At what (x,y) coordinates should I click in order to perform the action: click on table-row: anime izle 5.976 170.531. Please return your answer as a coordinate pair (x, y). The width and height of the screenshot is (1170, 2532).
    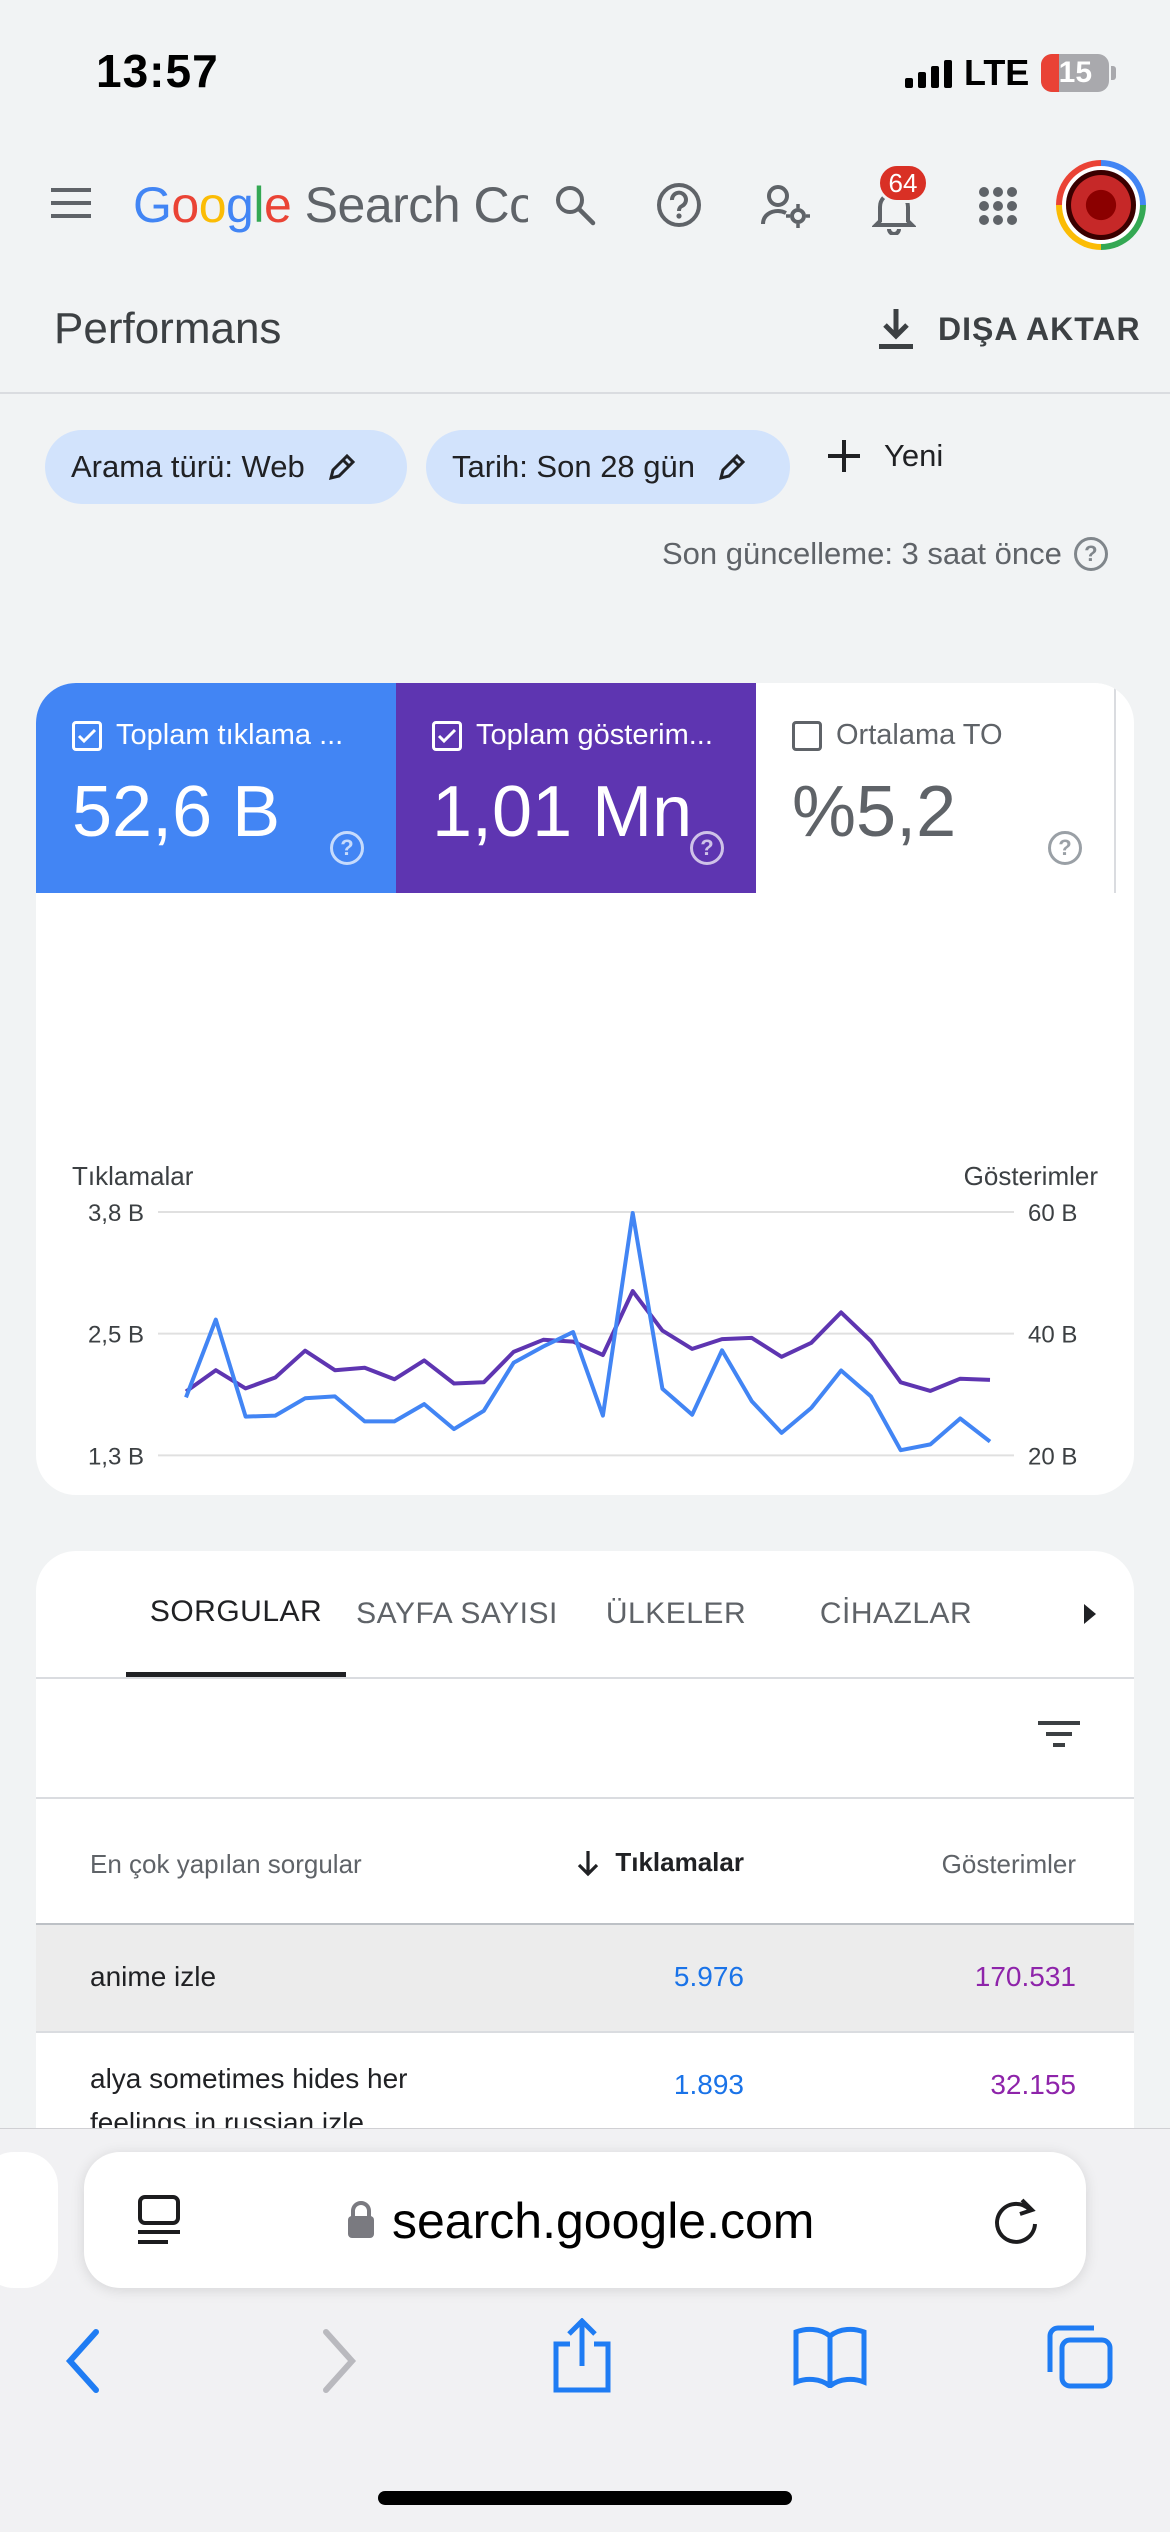
    Looking at the image, I should click on (585, 1979).